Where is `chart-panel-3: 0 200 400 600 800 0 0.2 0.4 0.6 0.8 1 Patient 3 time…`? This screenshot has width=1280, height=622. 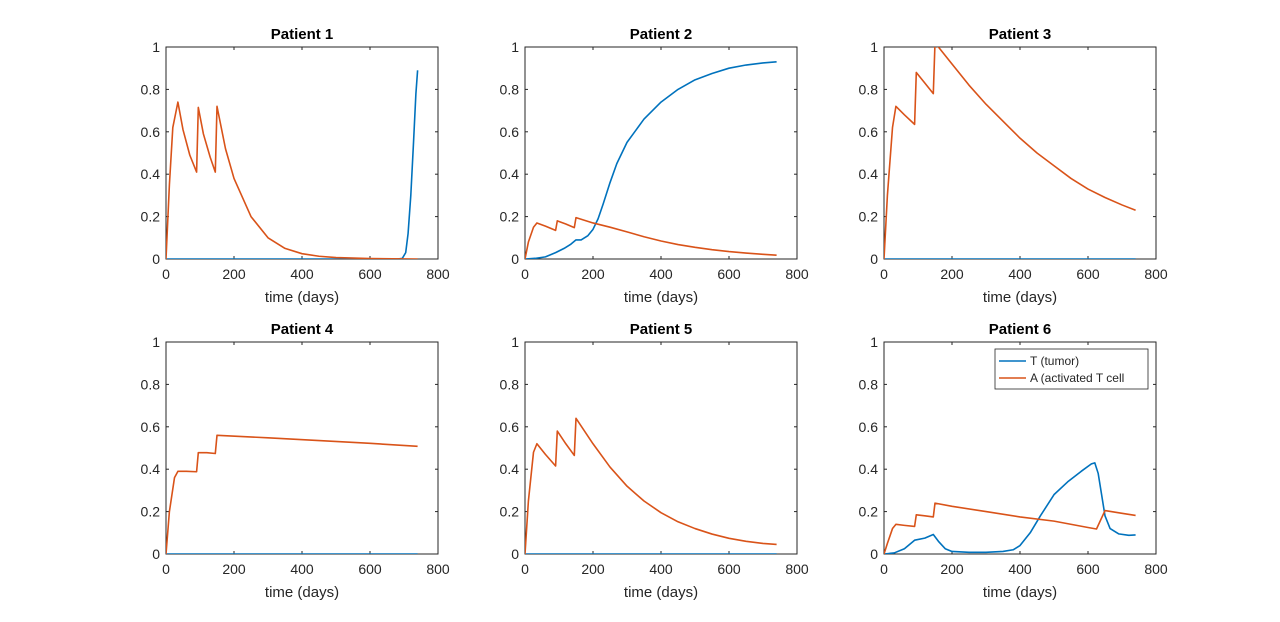 chart-panel-3: 0 200 400 600 800 0 0.2 0.4 0.6 0.8 1 Patient 3 time… is located at coordinates (1013, 166).